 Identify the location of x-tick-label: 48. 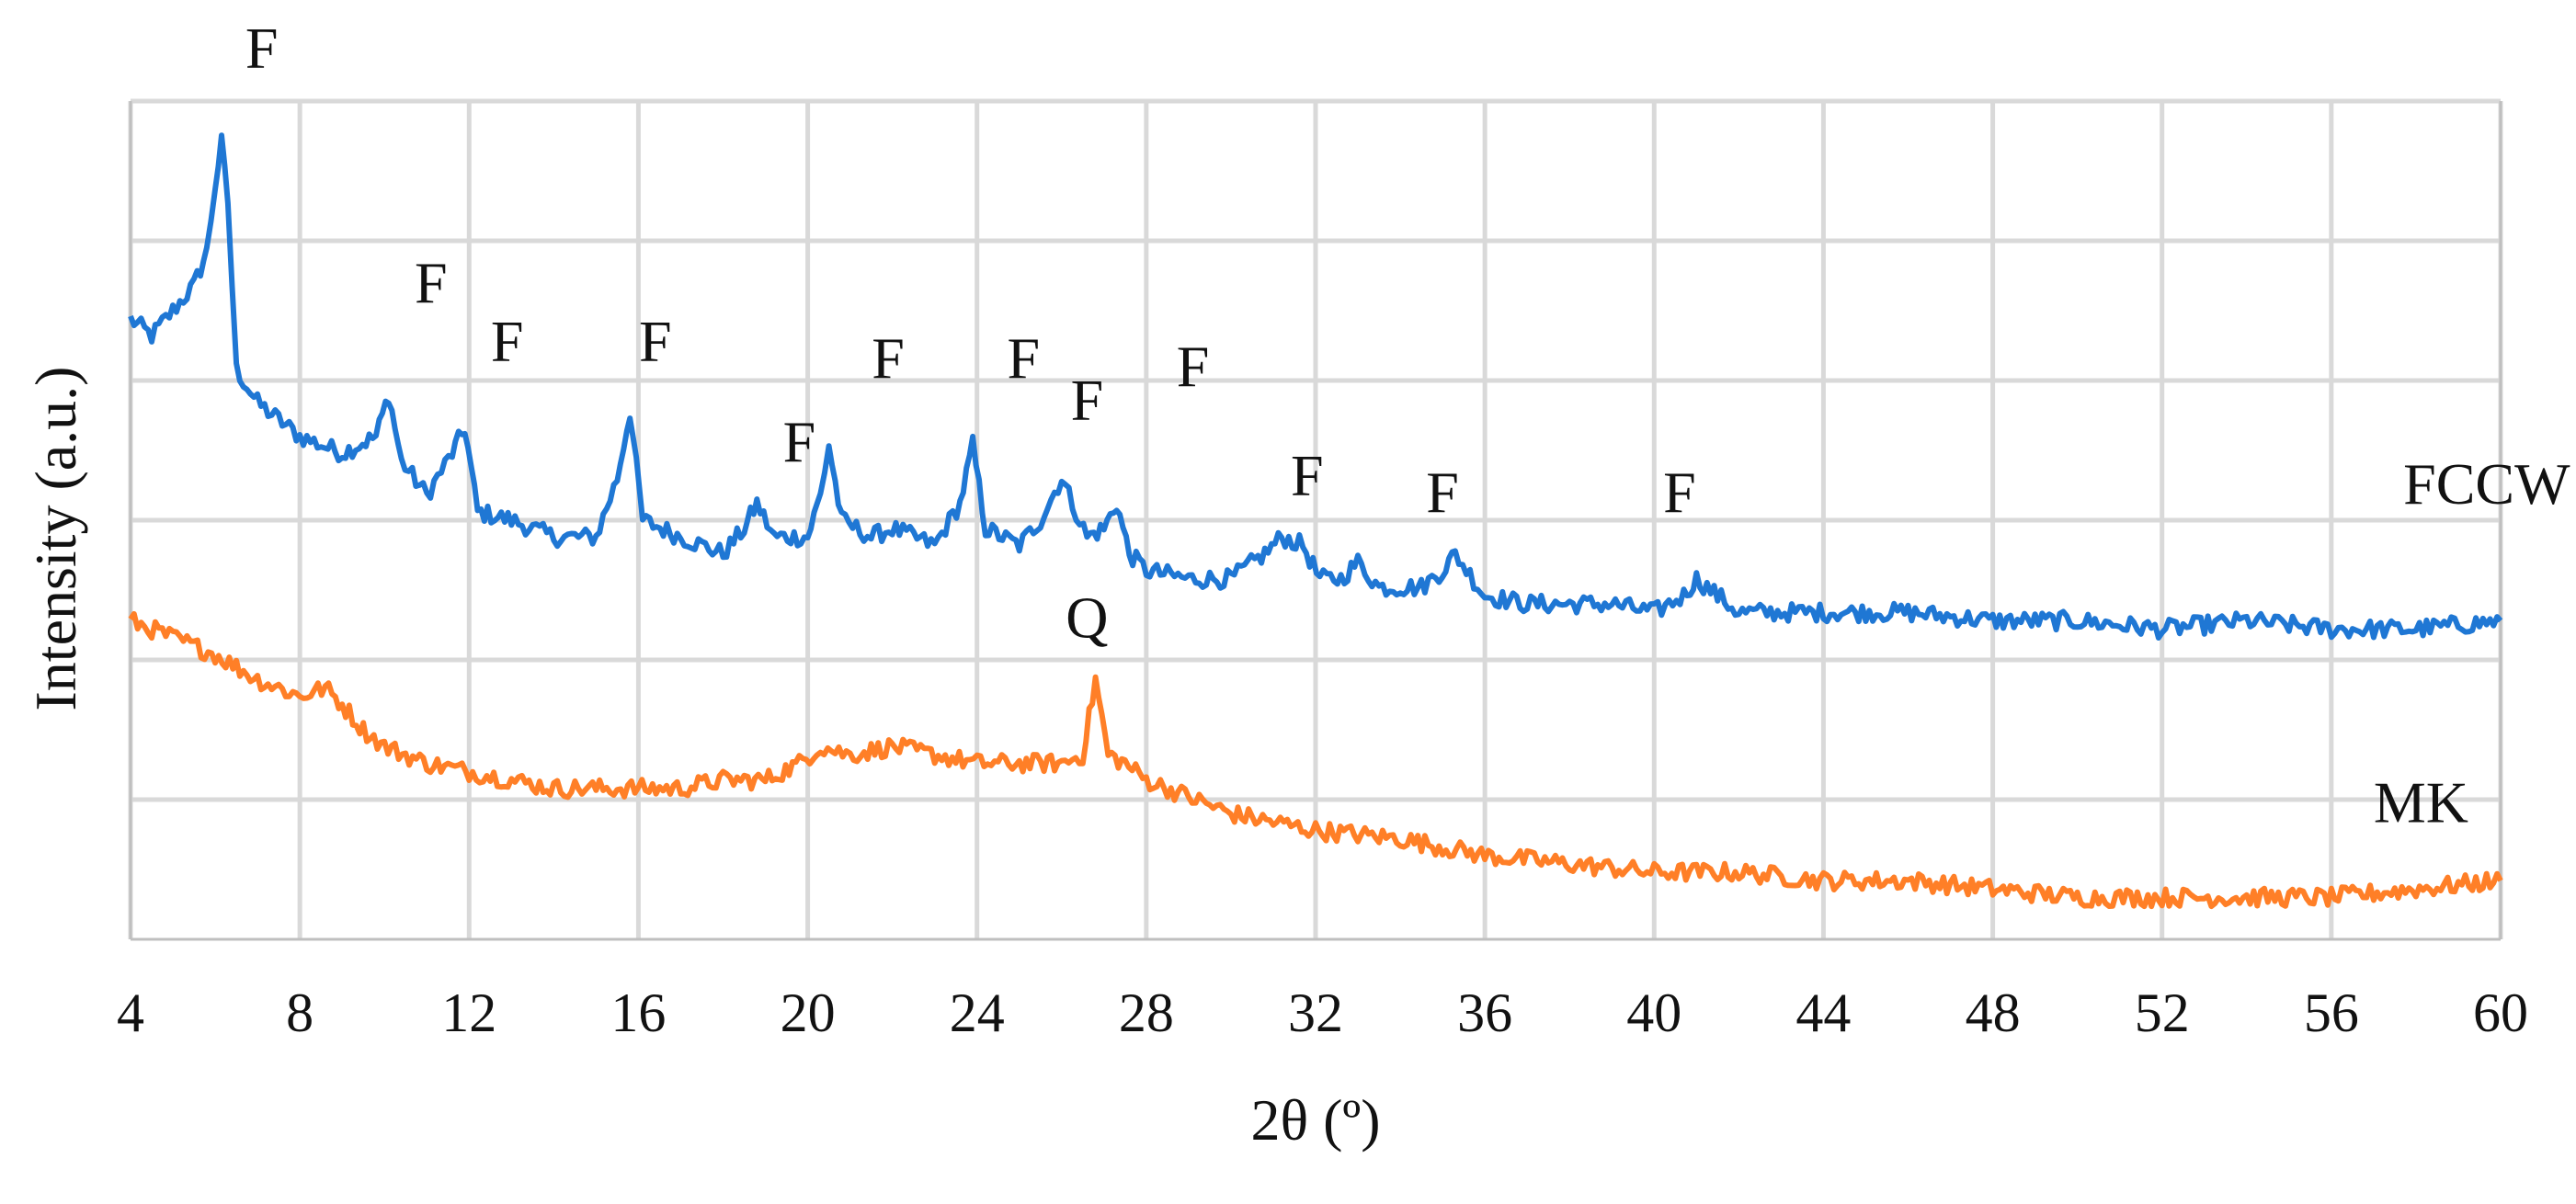
(1993, 1013).